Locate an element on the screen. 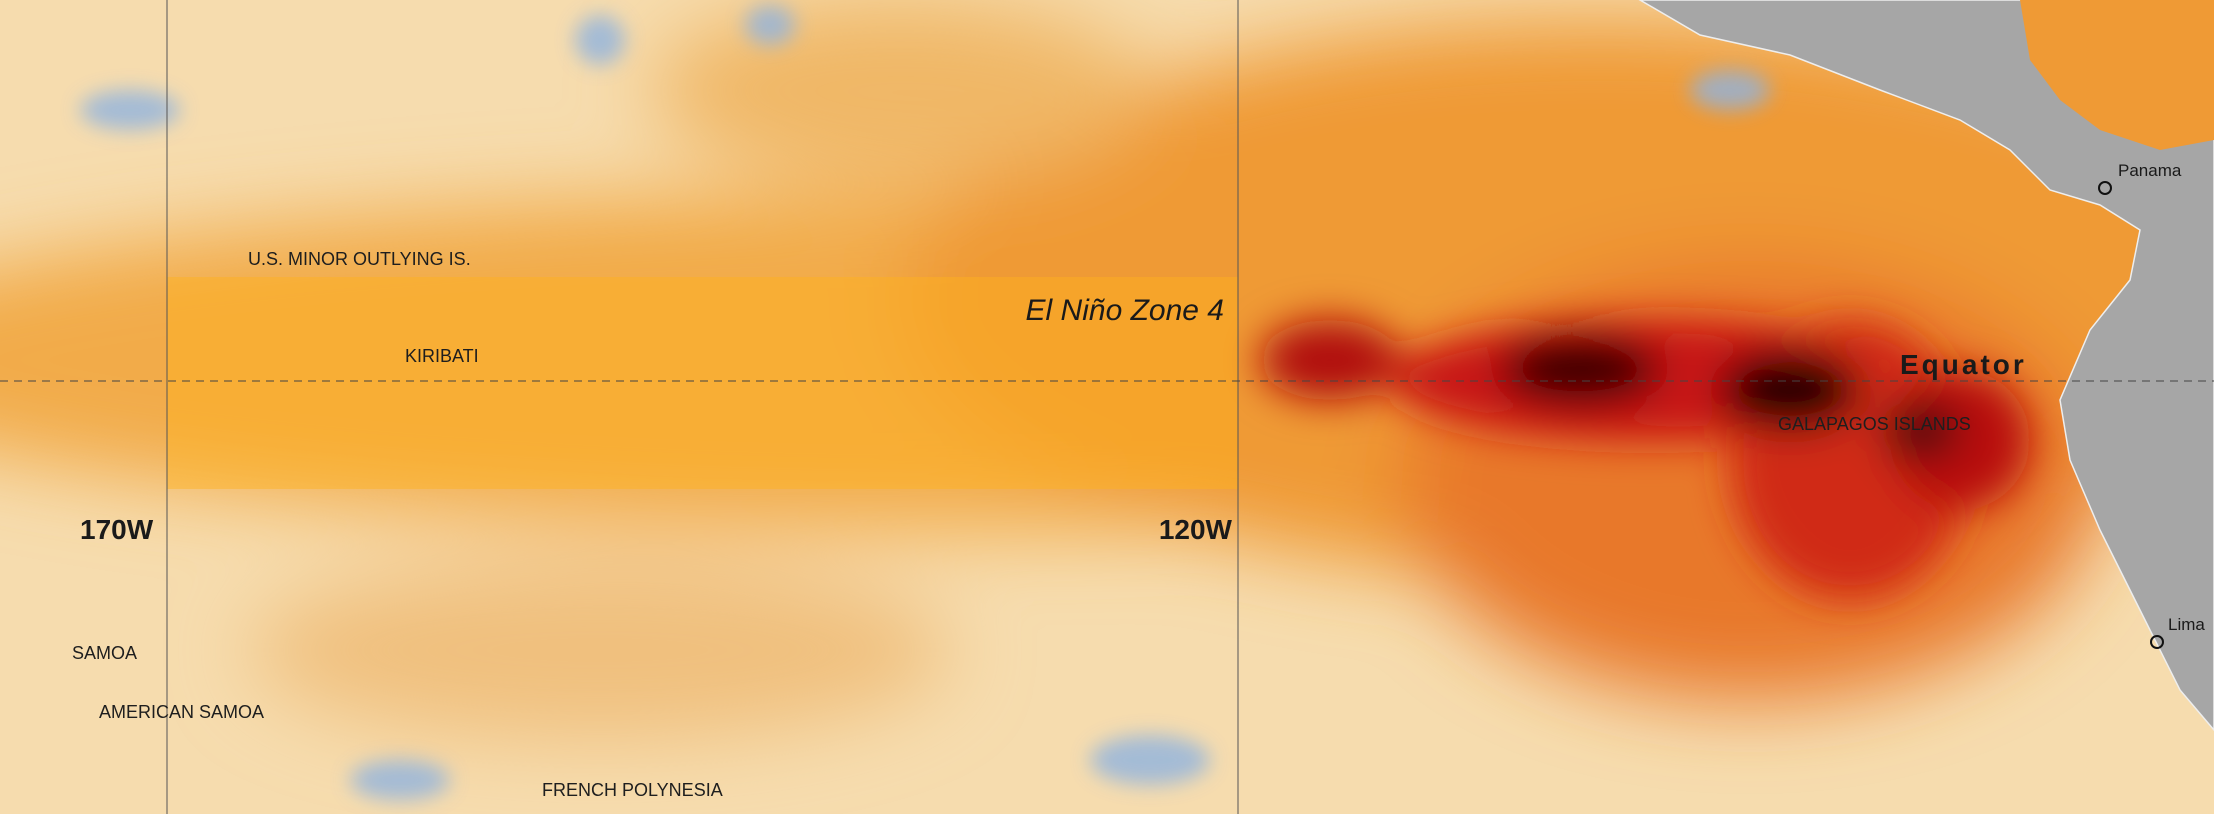  longitude-label: 120W is located at coordinates (1196, 529).